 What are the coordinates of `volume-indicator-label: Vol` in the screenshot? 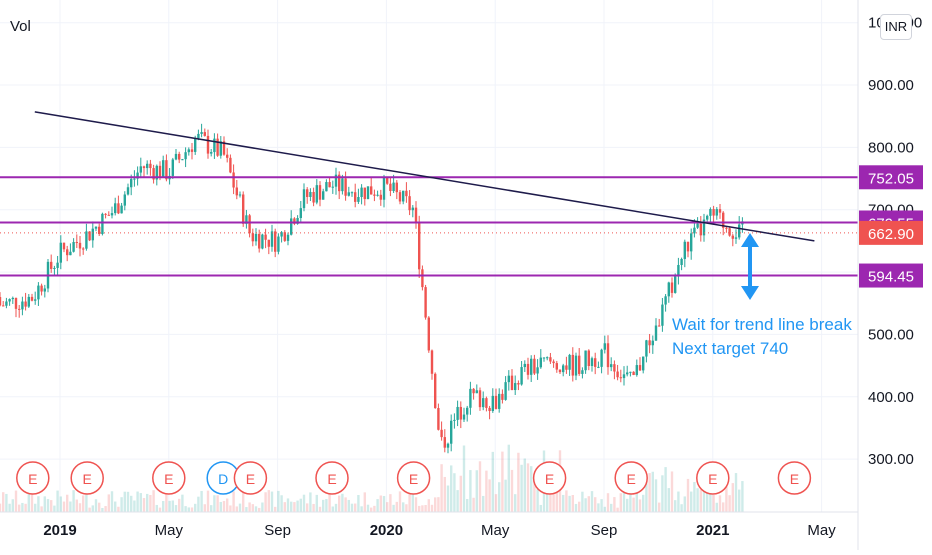 It's located at (20, 26).